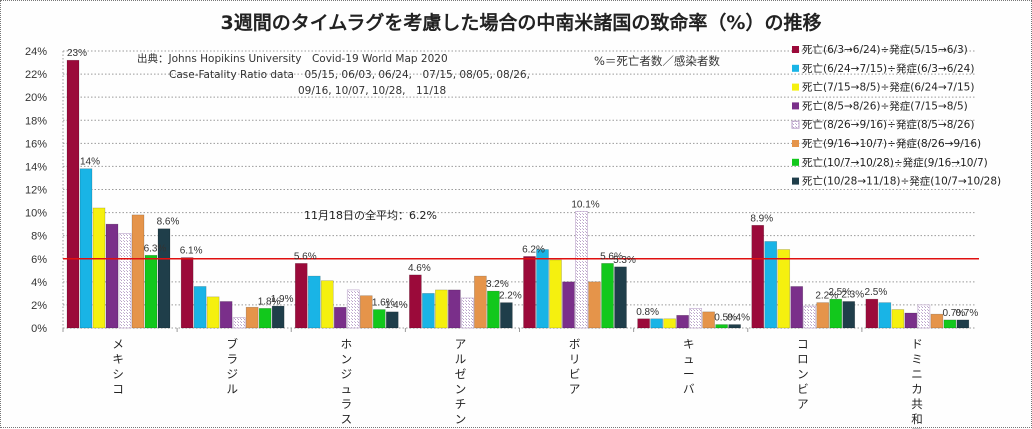  I want to click on y-tick-label: 24%, so click(36, 52).